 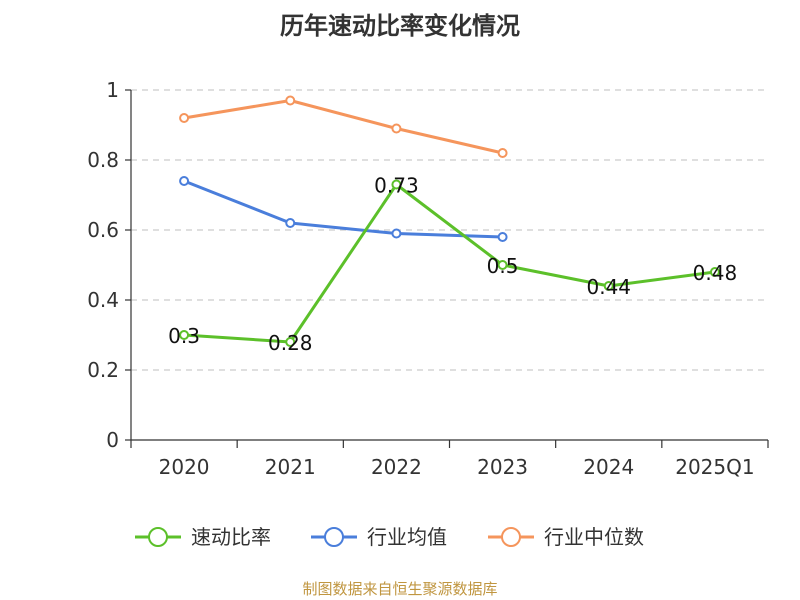 I want to click on y-tick-label: 0.4, so click(x=103, y=300).